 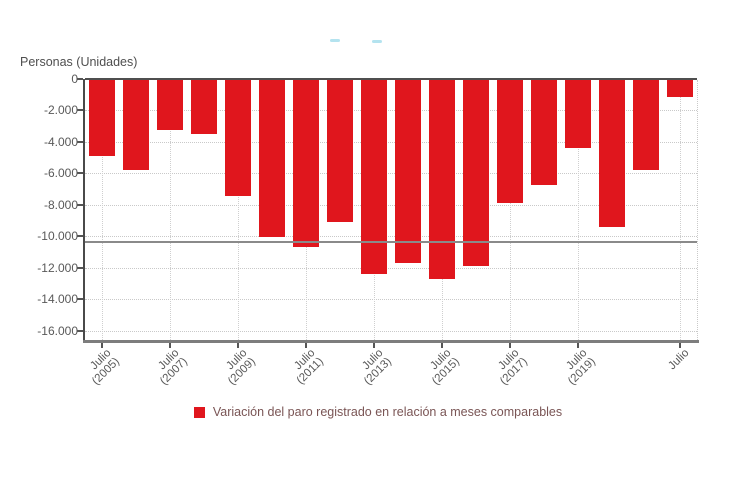 I want to click on reference-line, so click(x=391, y=241).